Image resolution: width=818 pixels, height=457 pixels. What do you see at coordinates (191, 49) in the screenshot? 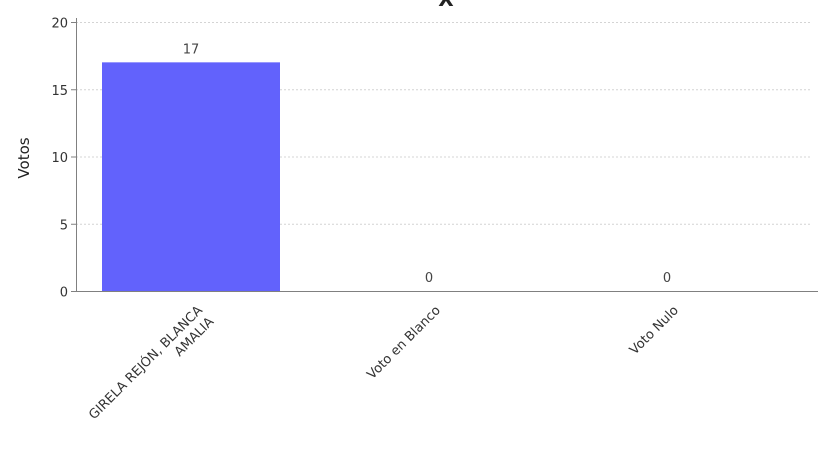
I see `bar-value-label: 17` at bounding box center [191, 49].